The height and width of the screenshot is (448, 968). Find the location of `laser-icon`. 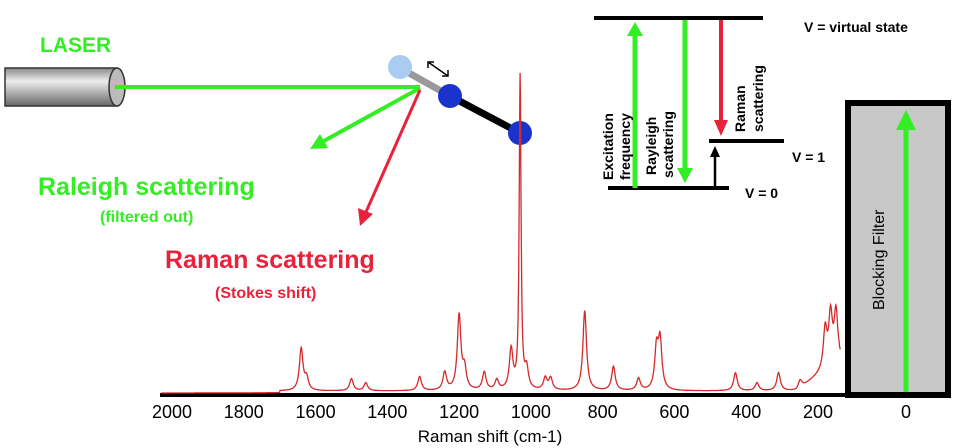

laser-icon is located at coordinates (65, 87).